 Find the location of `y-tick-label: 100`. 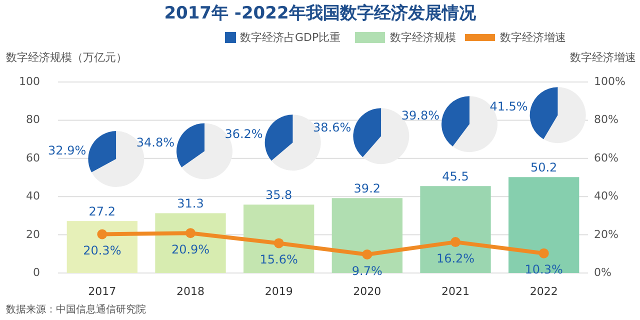

y-tick-label: 100 is located at coordinates (29, 81).